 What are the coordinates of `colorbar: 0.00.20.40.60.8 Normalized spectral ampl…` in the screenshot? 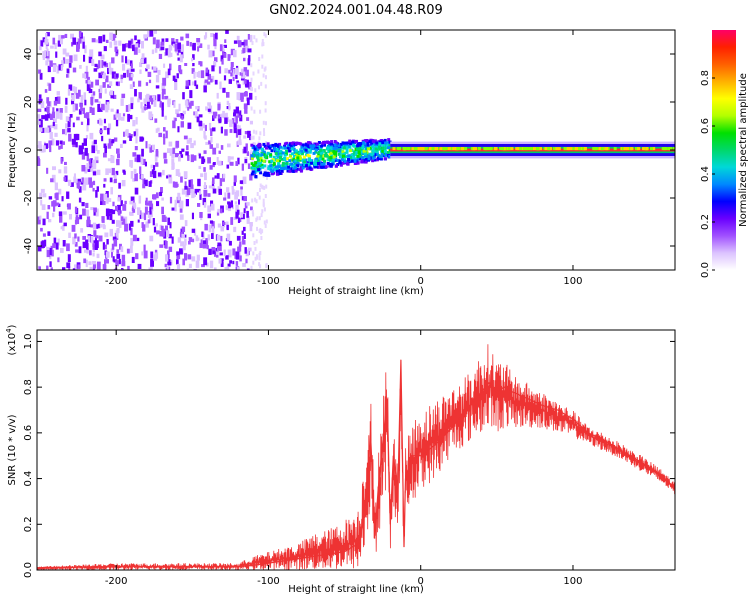 It's located at (724, 154).